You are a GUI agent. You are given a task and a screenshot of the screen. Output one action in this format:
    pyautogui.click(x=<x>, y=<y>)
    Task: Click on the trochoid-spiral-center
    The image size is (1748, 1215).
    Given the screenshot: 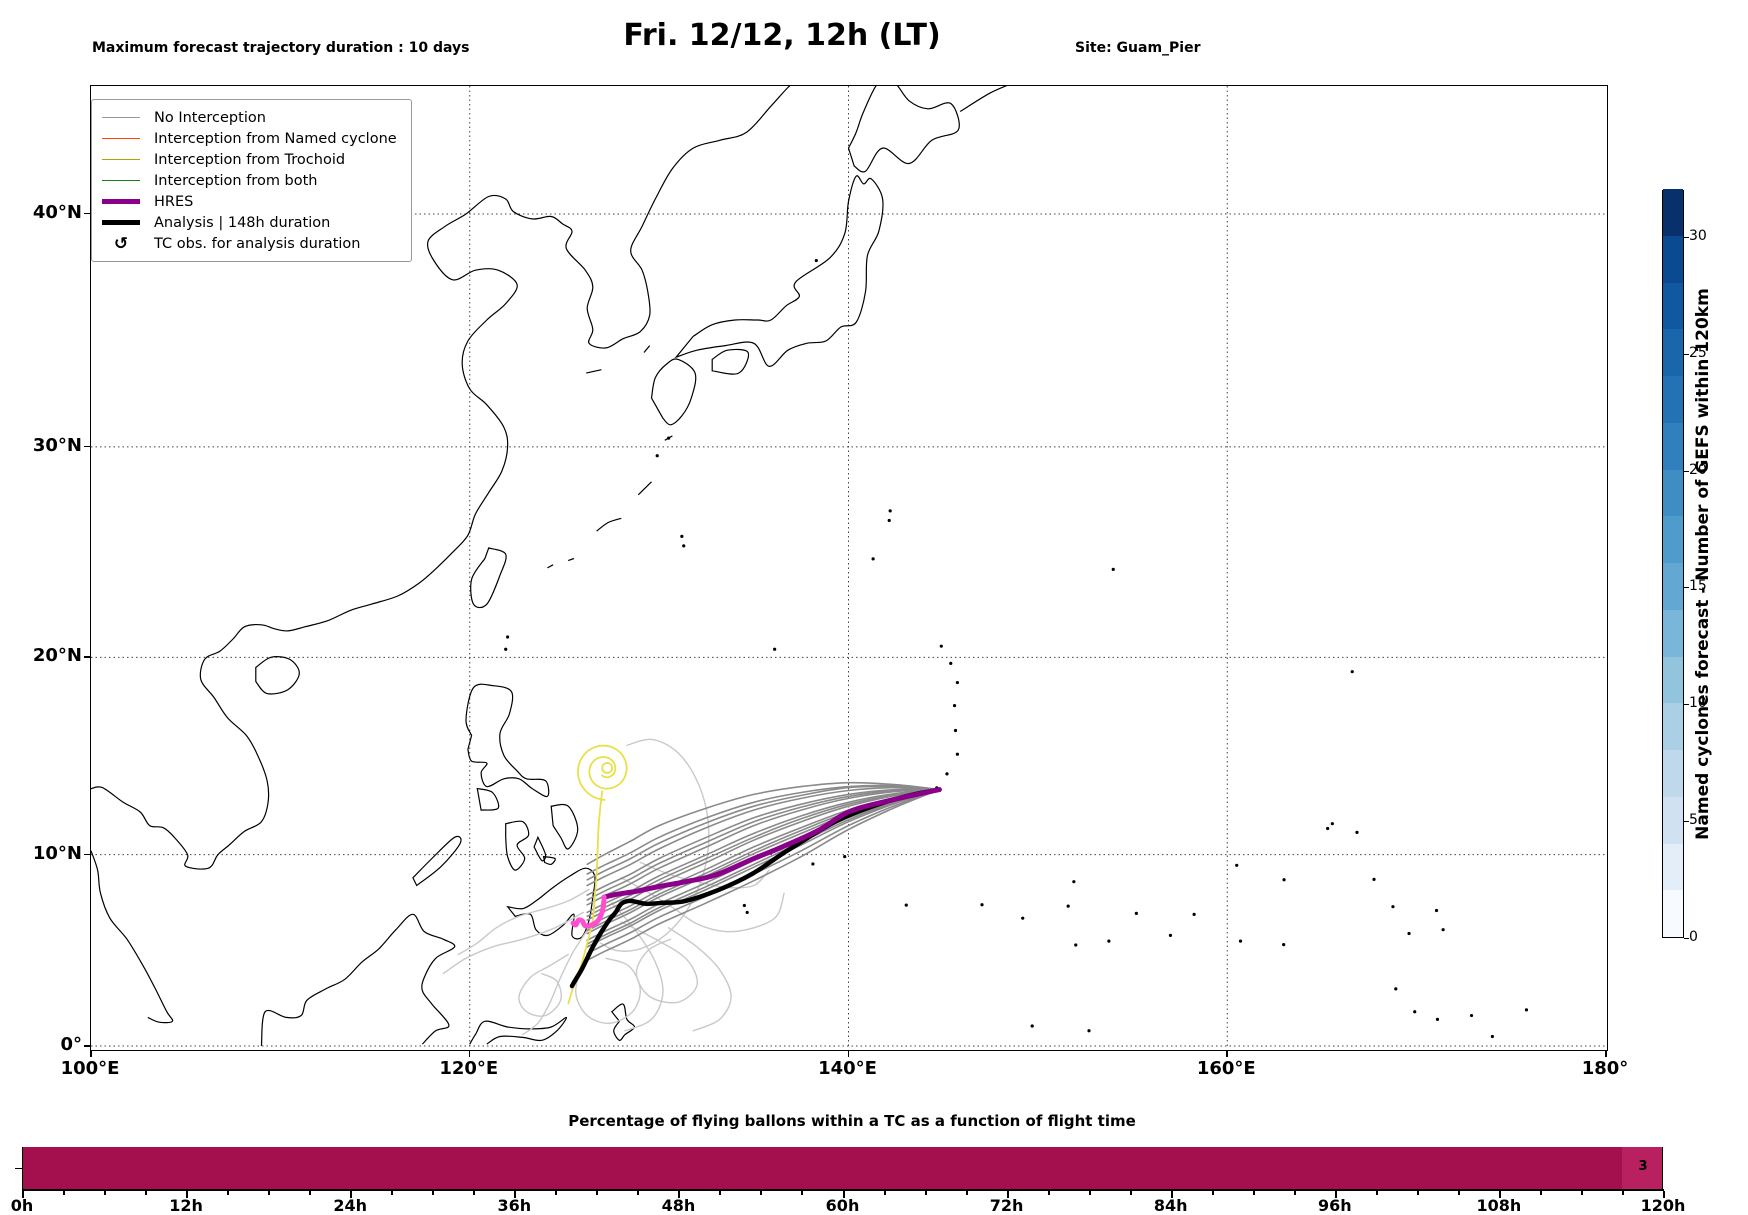 What is the action you would take?
    pyautogui.click(x=607, y=768)
    